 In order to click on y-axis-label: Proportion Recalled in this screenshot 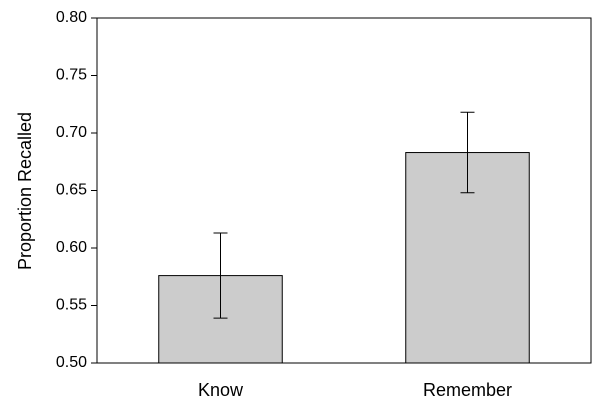, I will do `click(25, 191)`.